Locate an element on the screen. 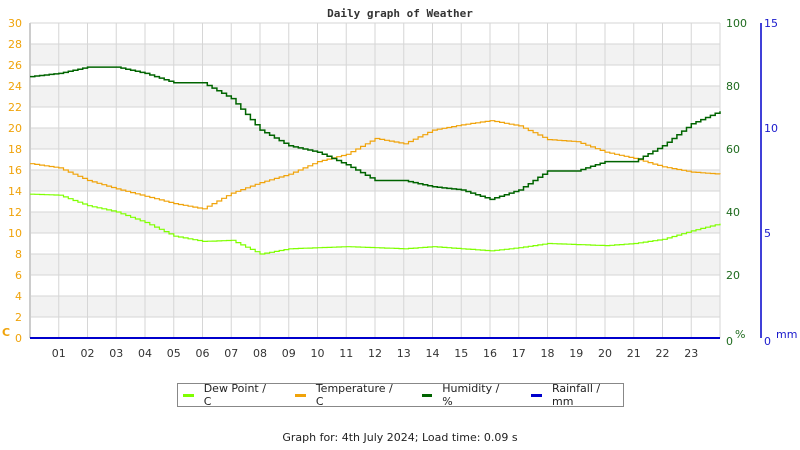 The image size is (800, 450). dew-point-line is located at coordinates (375, 224).